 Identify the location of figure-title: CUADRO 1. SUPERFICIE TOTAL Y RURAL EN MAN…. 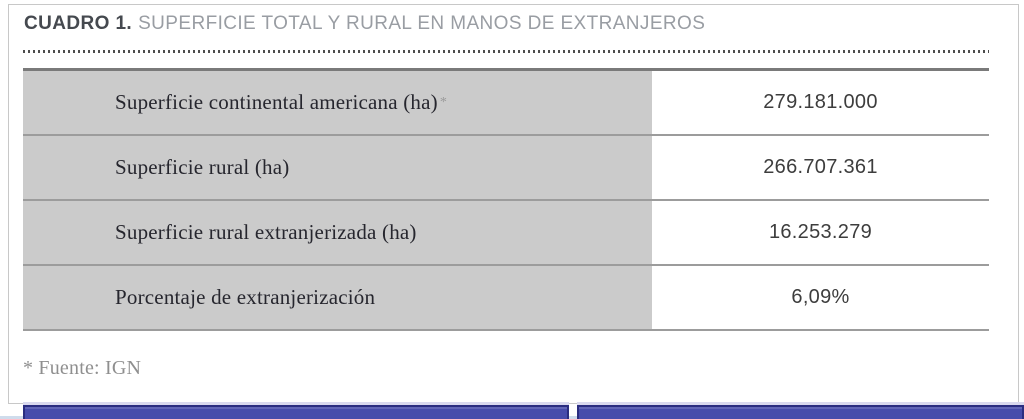
(506, 24).